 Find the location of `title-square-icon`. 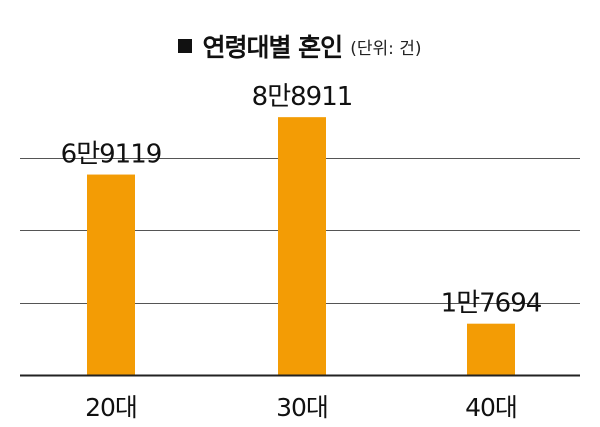

title-square-icon is located at coordinates (185, 46).